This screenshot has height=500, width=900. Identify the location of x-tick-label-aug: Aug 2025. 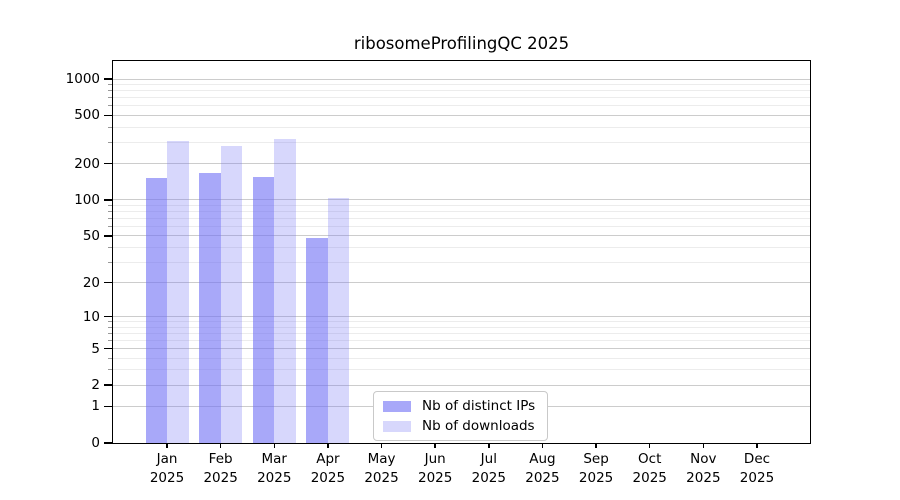
(542, 468).